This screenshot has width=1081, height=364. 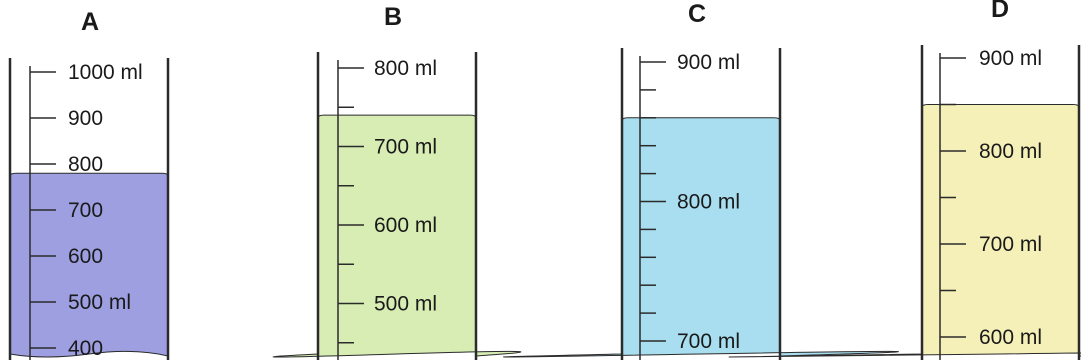 I want to click on scale-label-a: 900, so click(x=85, y=118).